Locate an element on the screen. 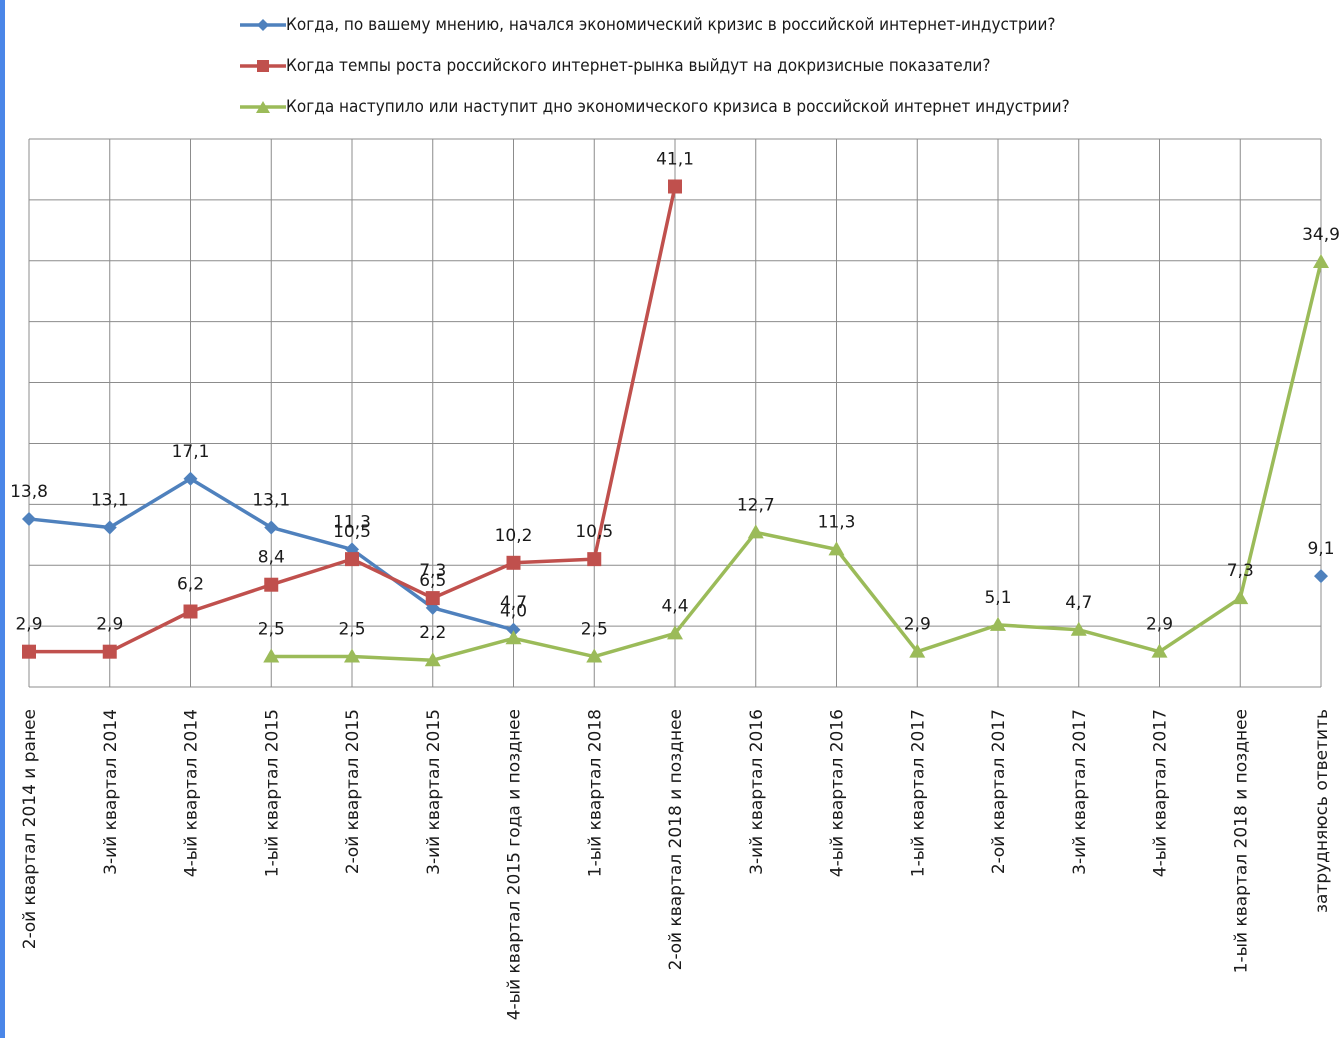 The width and height of the screenshot is (1340, 1038). x-tick-label: 4-ый квартал 2015 года и позднее is located at coordinates (515, 864).